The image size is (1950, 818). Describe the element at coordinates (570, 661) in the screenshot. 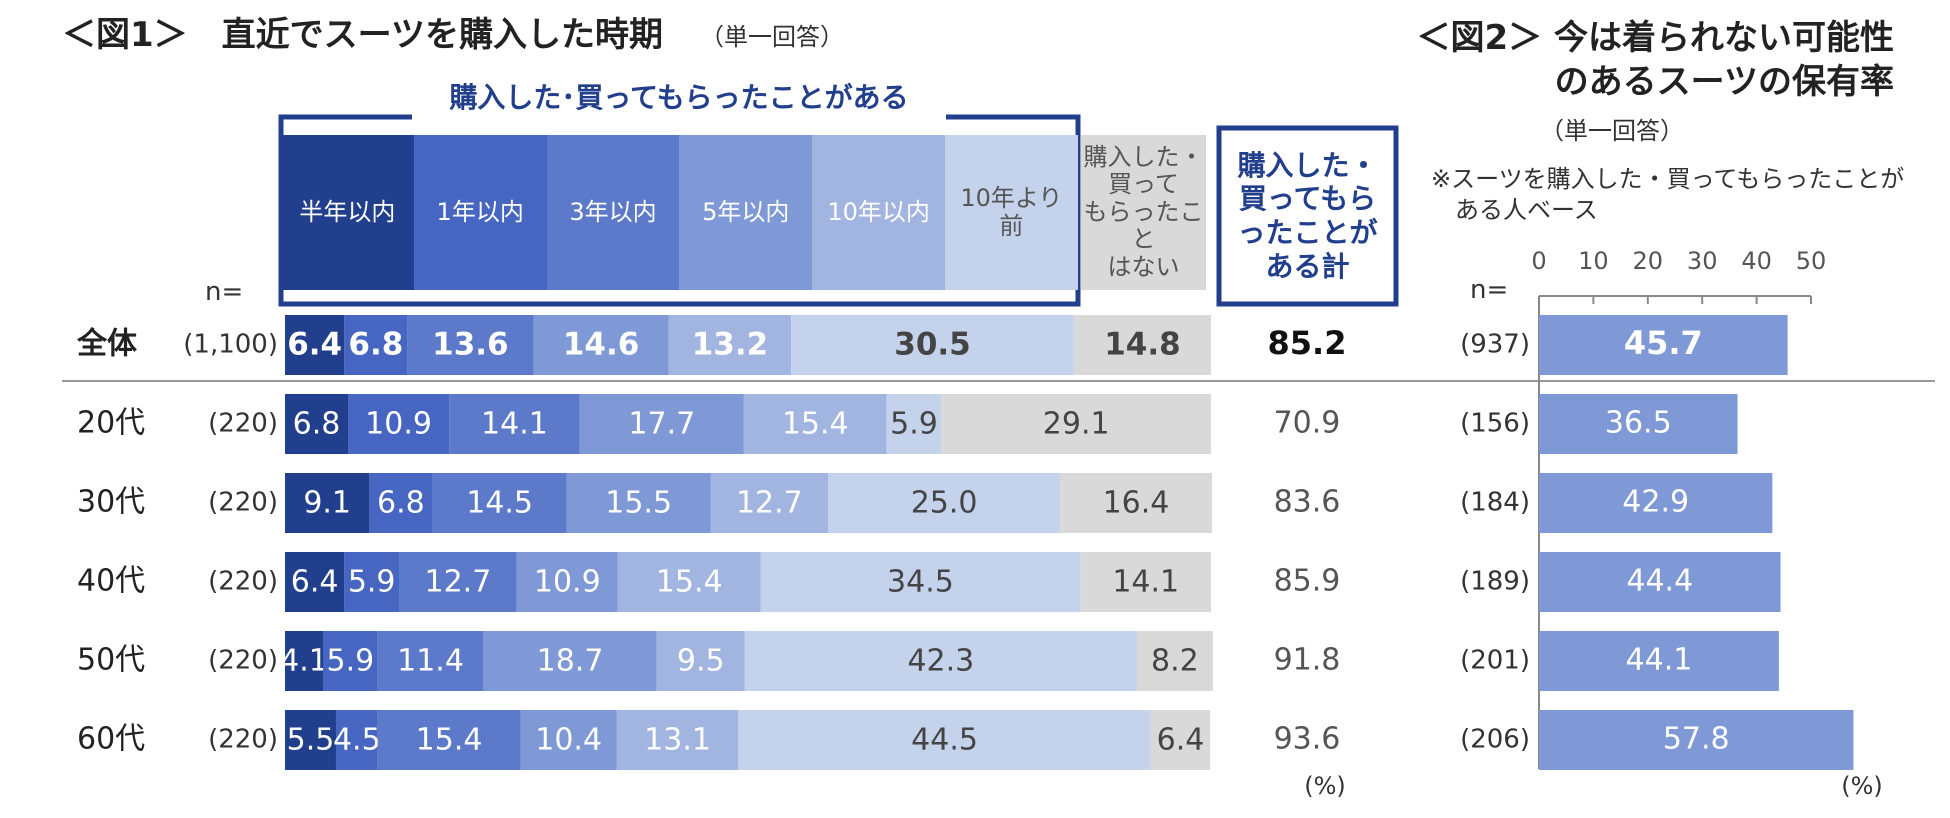

I see `value-label: 18.7` at that location.